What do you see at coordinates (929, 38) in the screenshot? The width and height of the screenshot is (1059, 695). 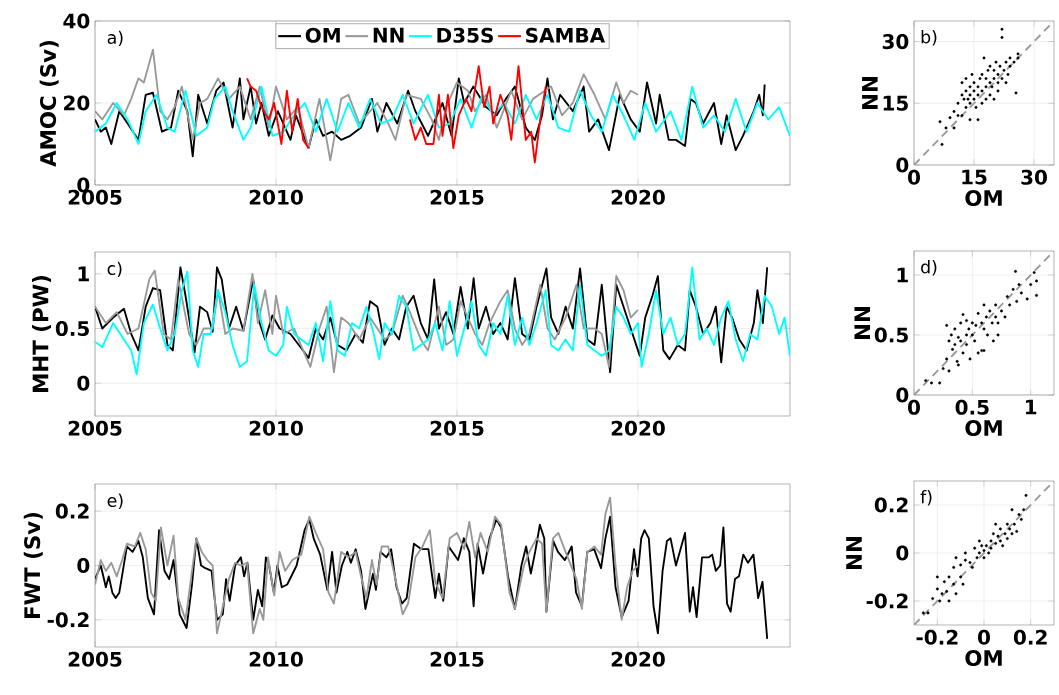 I see `annotation: b)` at bounding box center [929, 38].